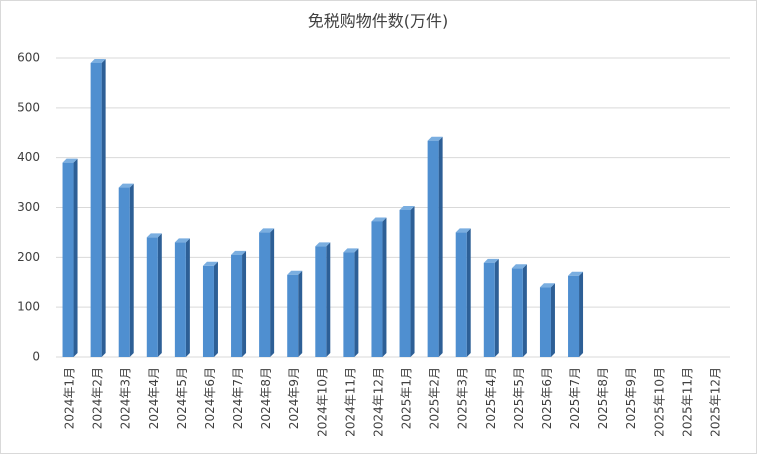 The image size is (757, 454). What do you see at coordinates (547, 398) in the screenshot?
I see `x-tick-label: 2025年6月` at bounding box center [547, 398].